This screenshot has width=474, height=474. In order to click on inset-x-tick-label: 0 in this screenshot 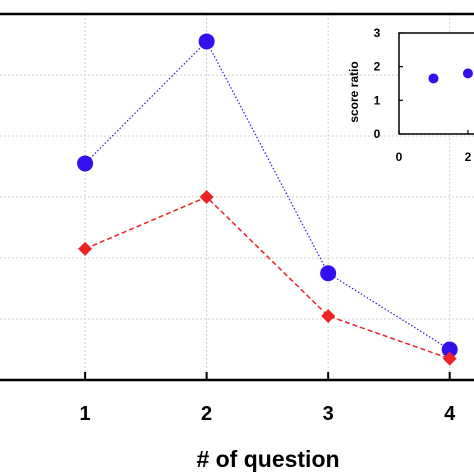, I will do `click(399, 157)`.